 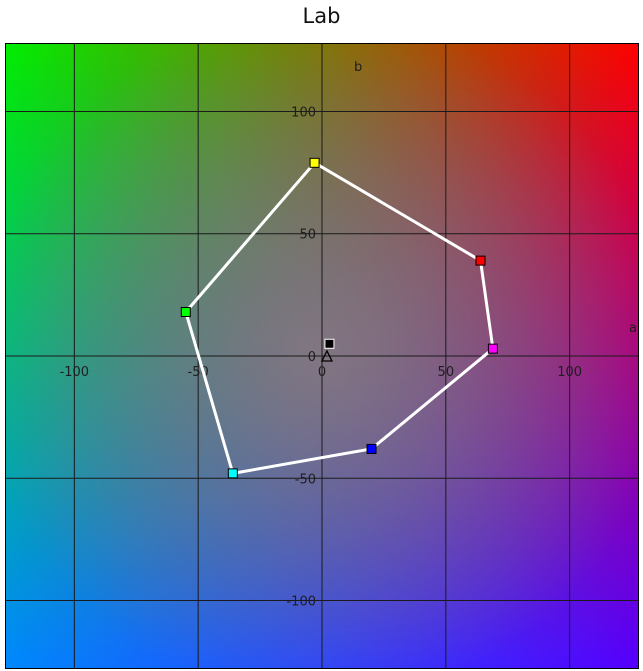 What do you see at coordinates (307, 235) in the screenshot?
I see `y-tick-label: 50` at bounding box center [307, 235].